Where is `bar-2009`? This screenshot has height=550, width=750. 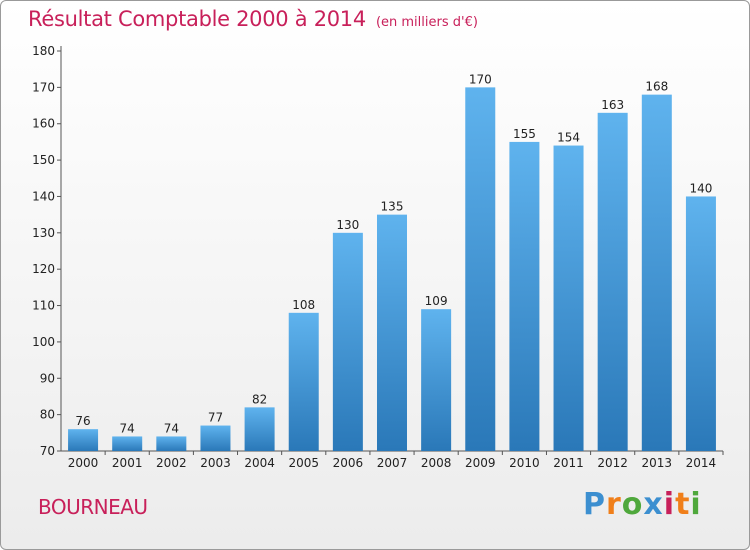
bar-2009 is located at coordinates (480, 269).